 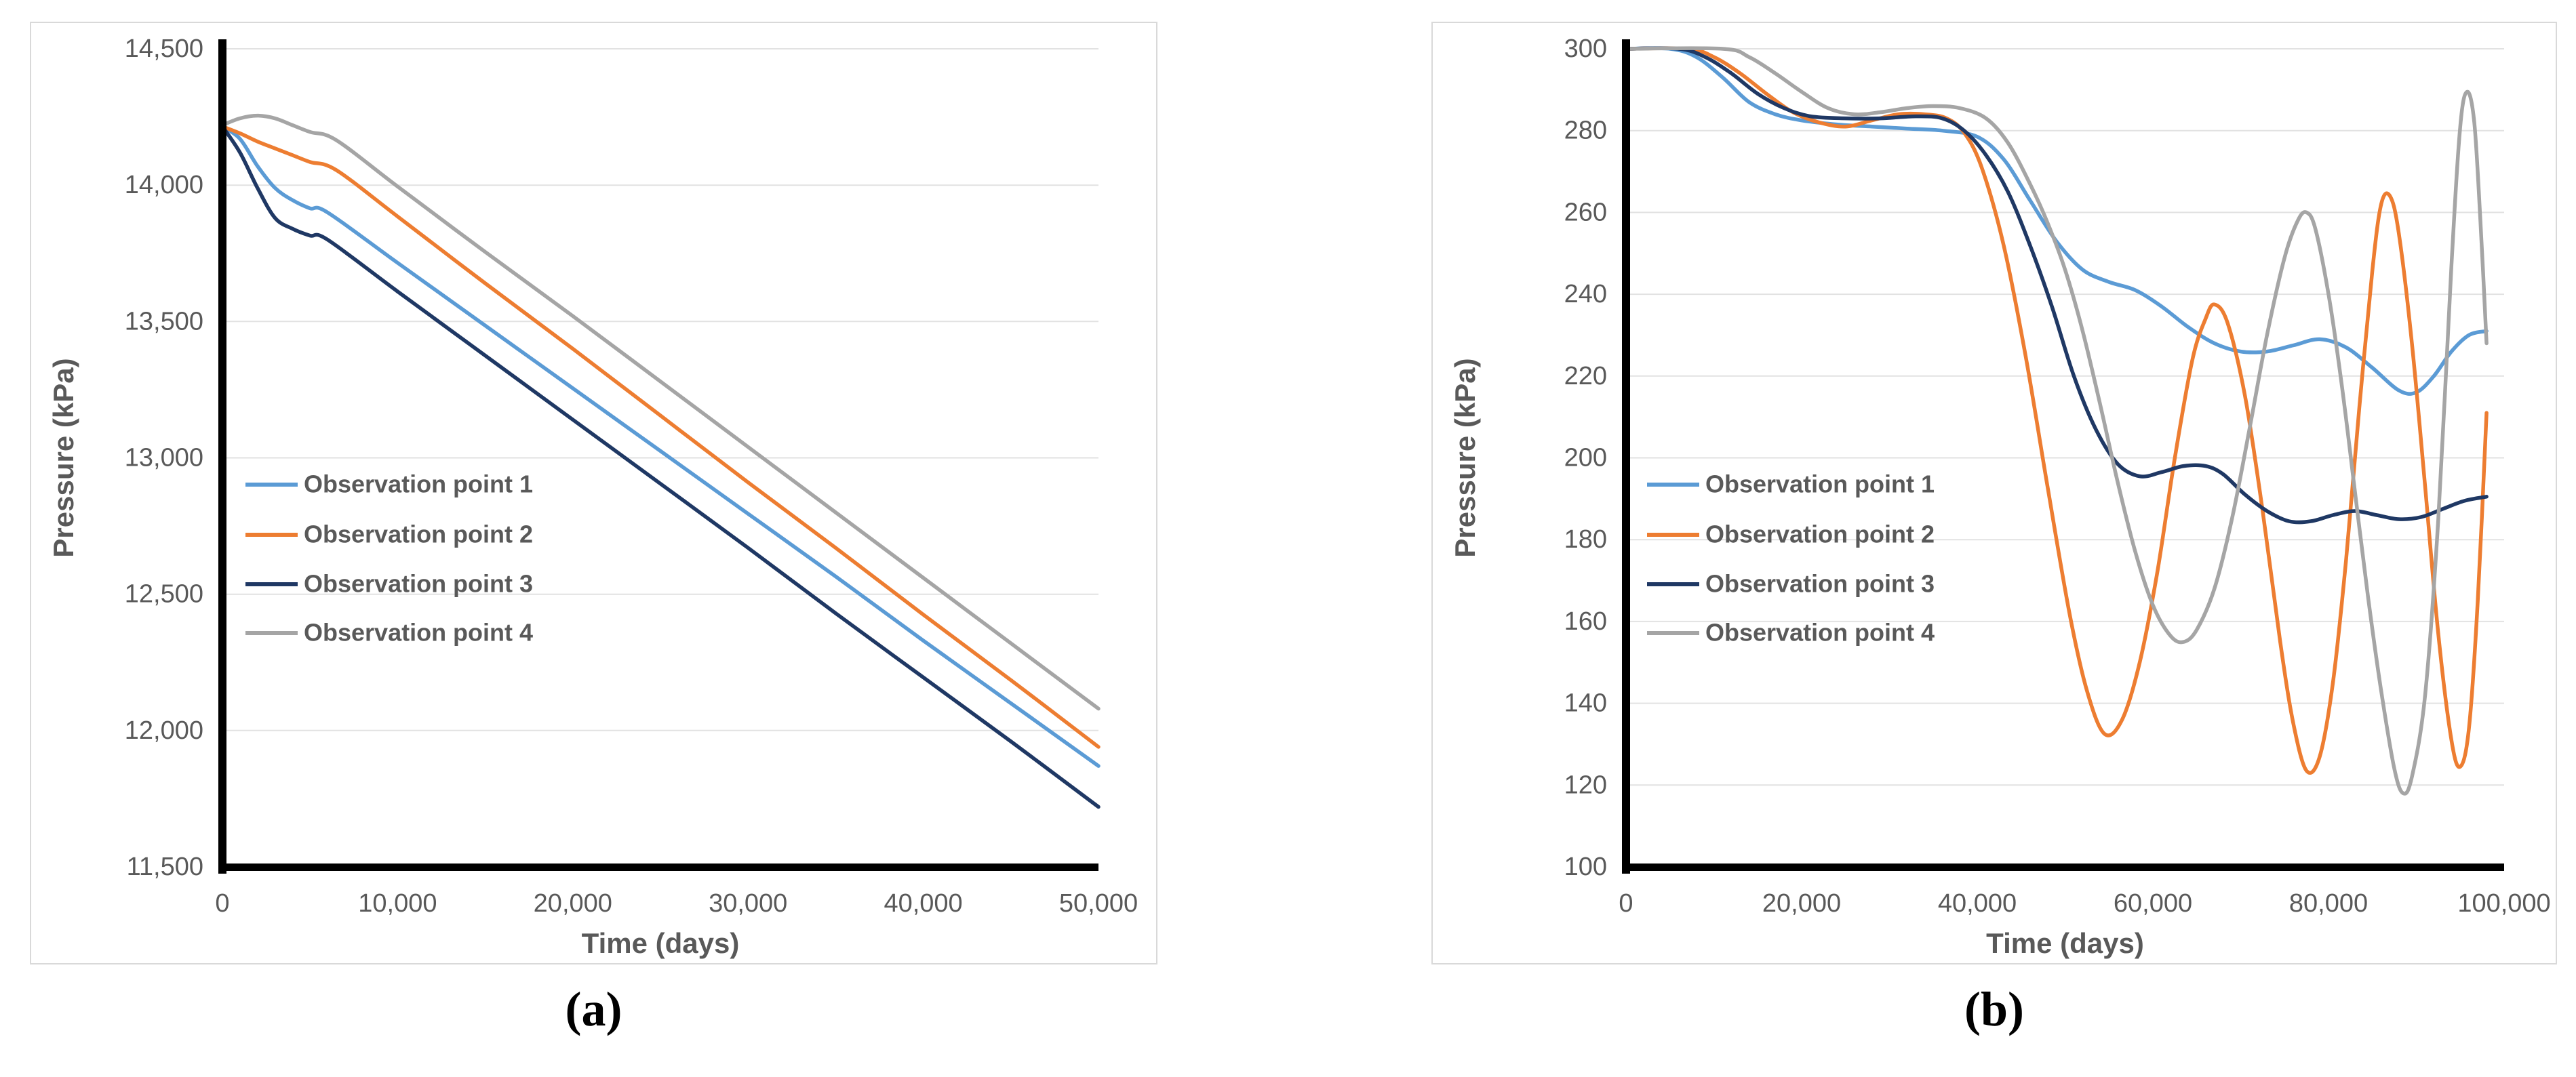 I want to click on y-tick-label: 14,500, so click(x=164, y=49).